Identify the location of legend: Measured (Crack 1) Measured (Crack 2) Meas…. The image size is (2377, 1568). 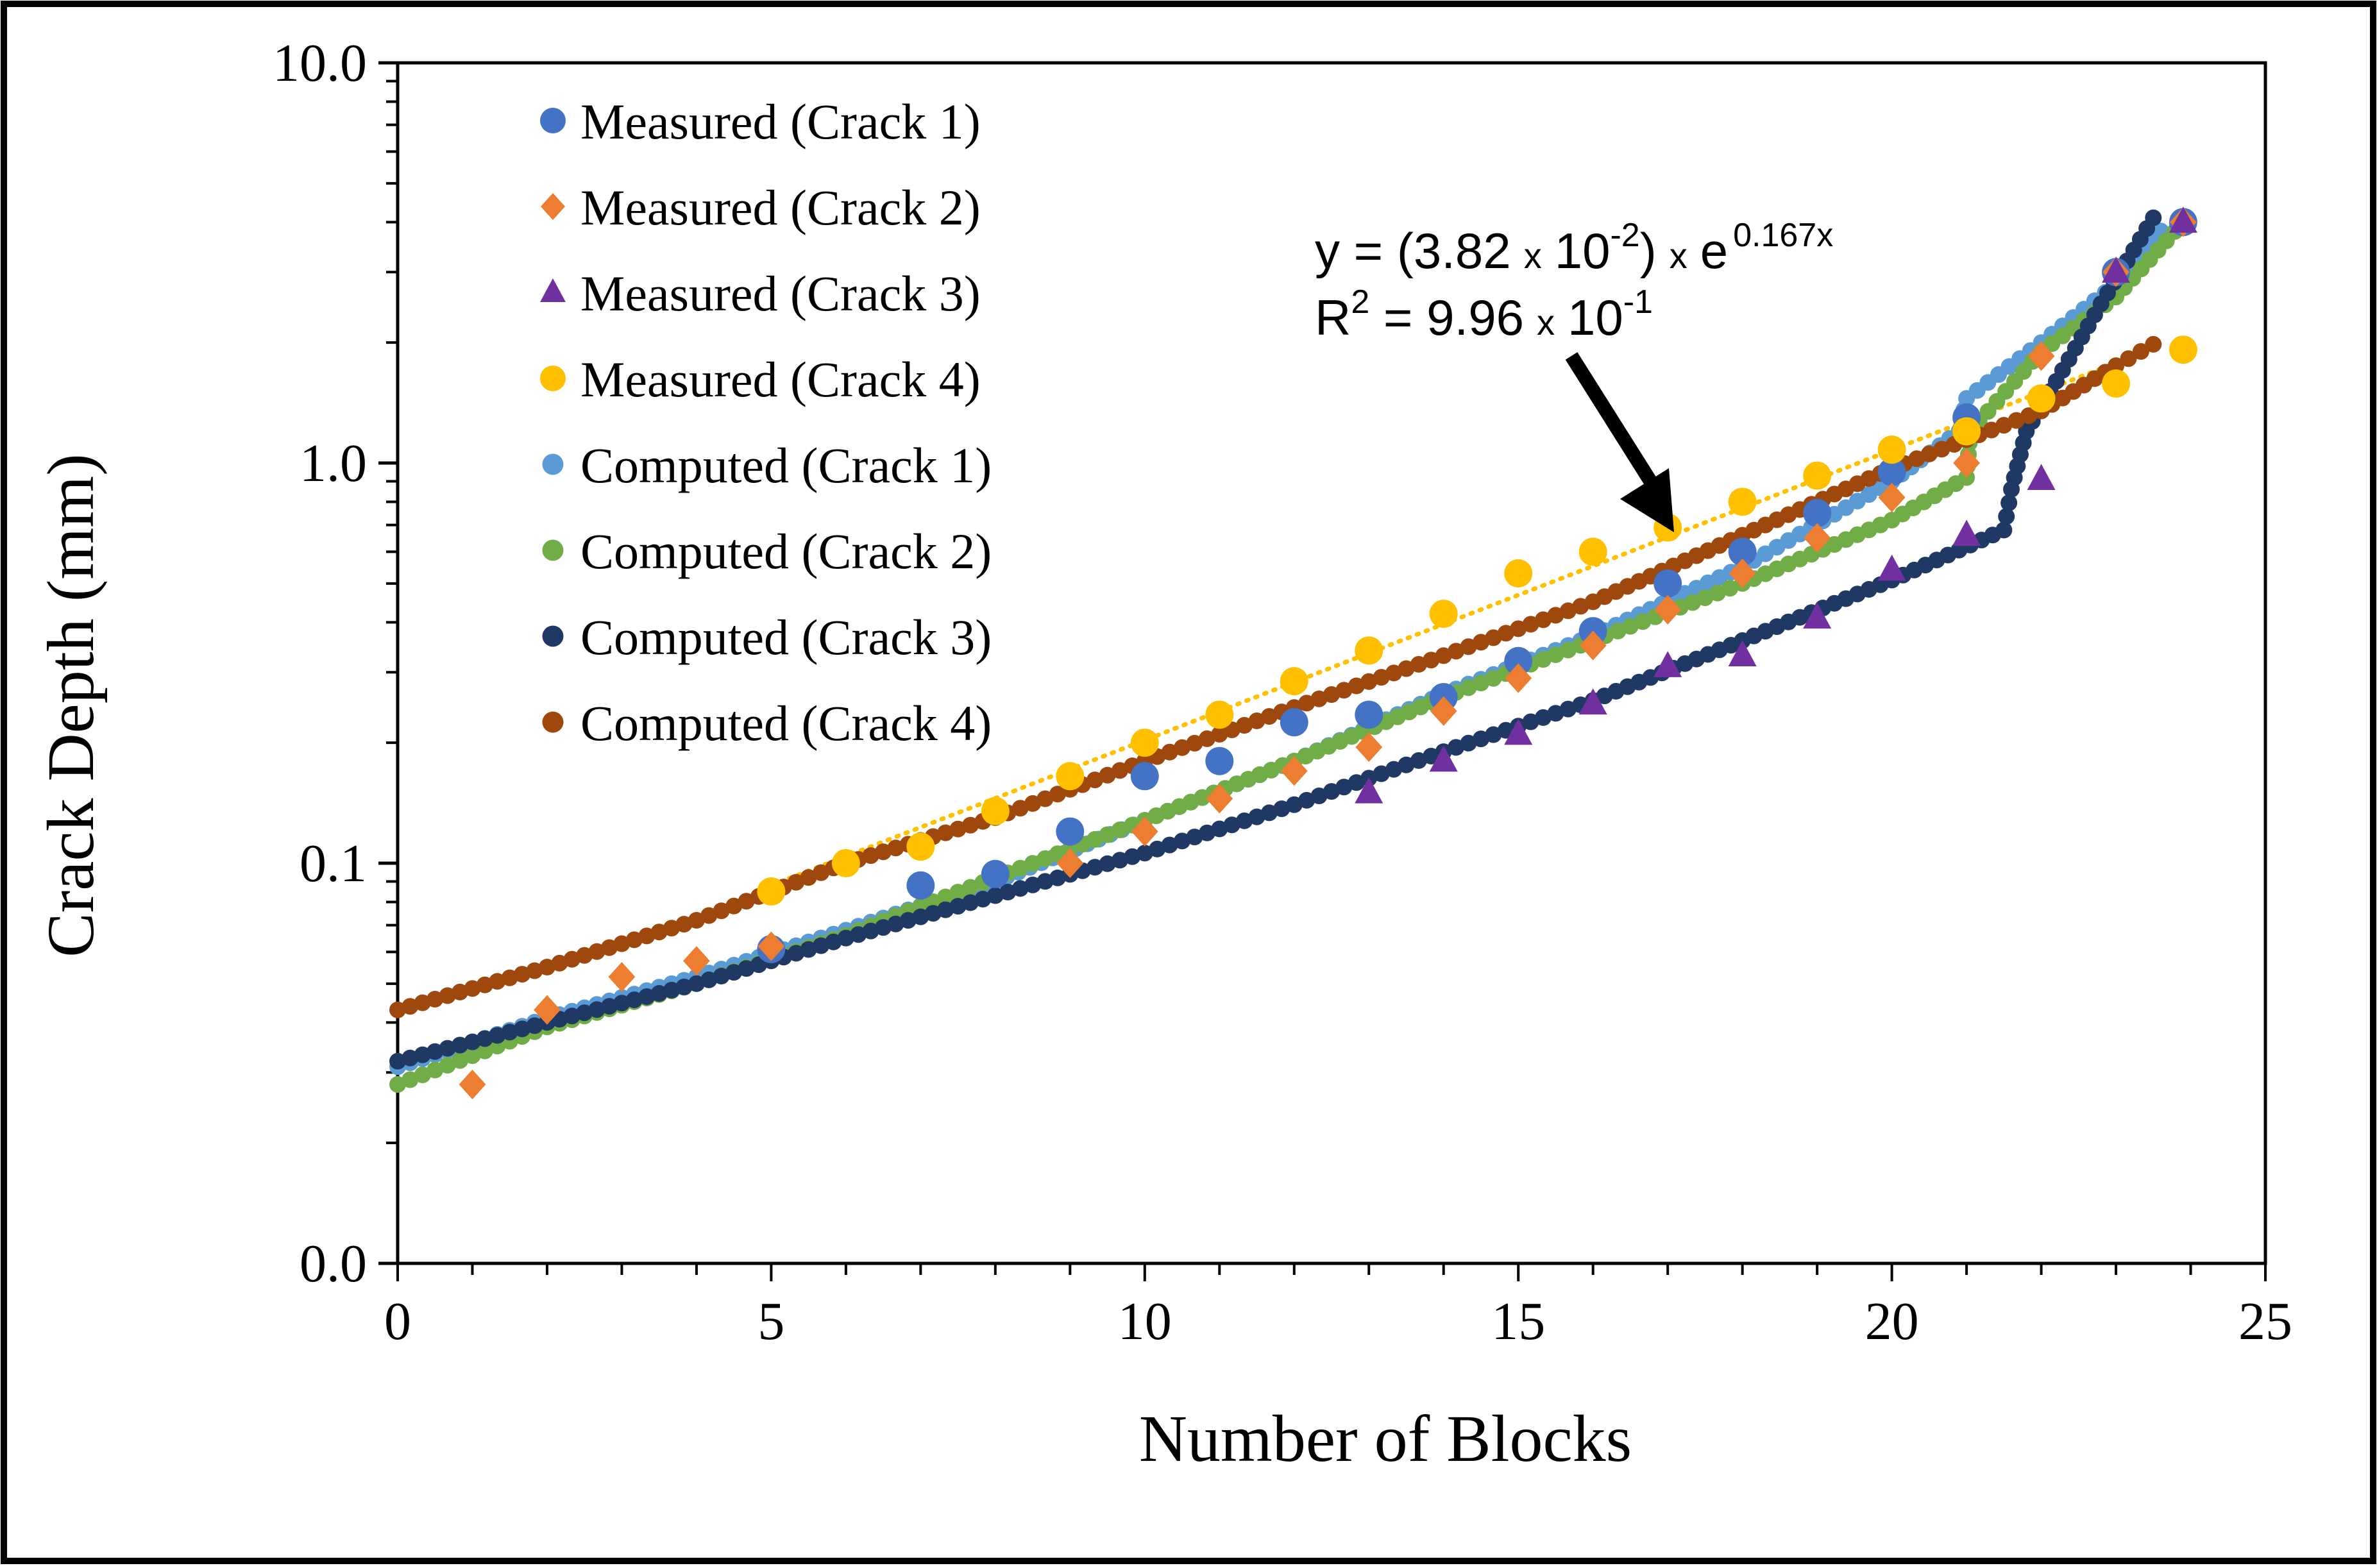
(766, 423).